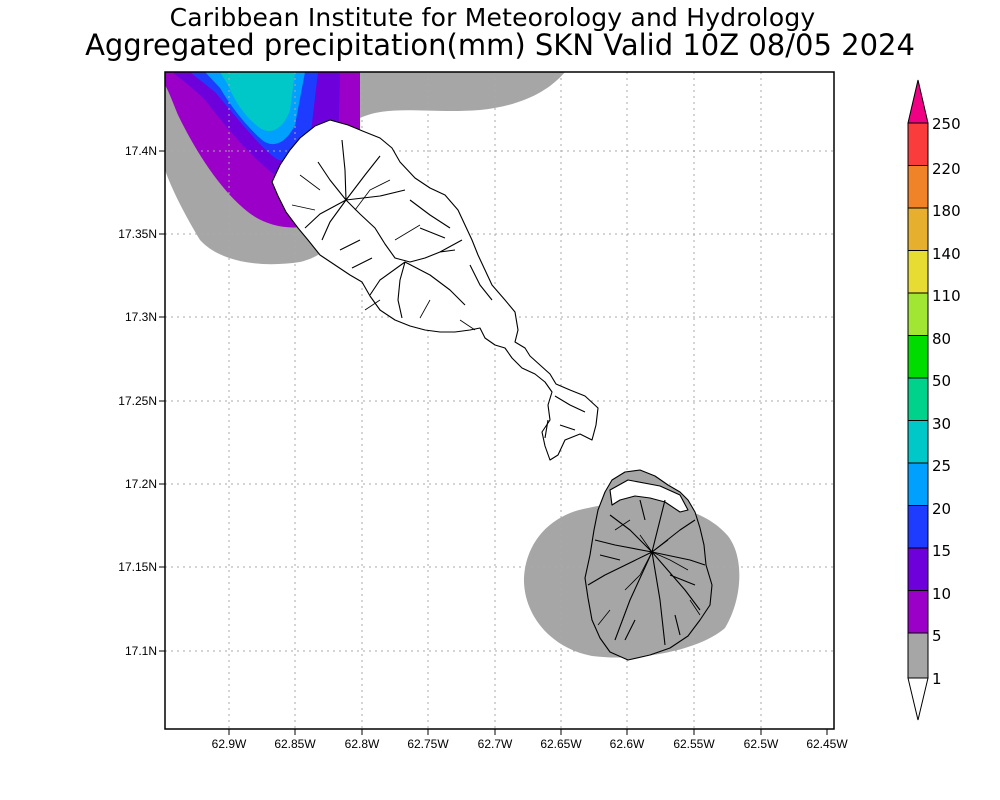 The height and width of the screenshot is (800, 1000). What do you see at coordinates (941, 466) in the screenshot?
I see `colorbar-label: 25` at bounding box center [941, 466].